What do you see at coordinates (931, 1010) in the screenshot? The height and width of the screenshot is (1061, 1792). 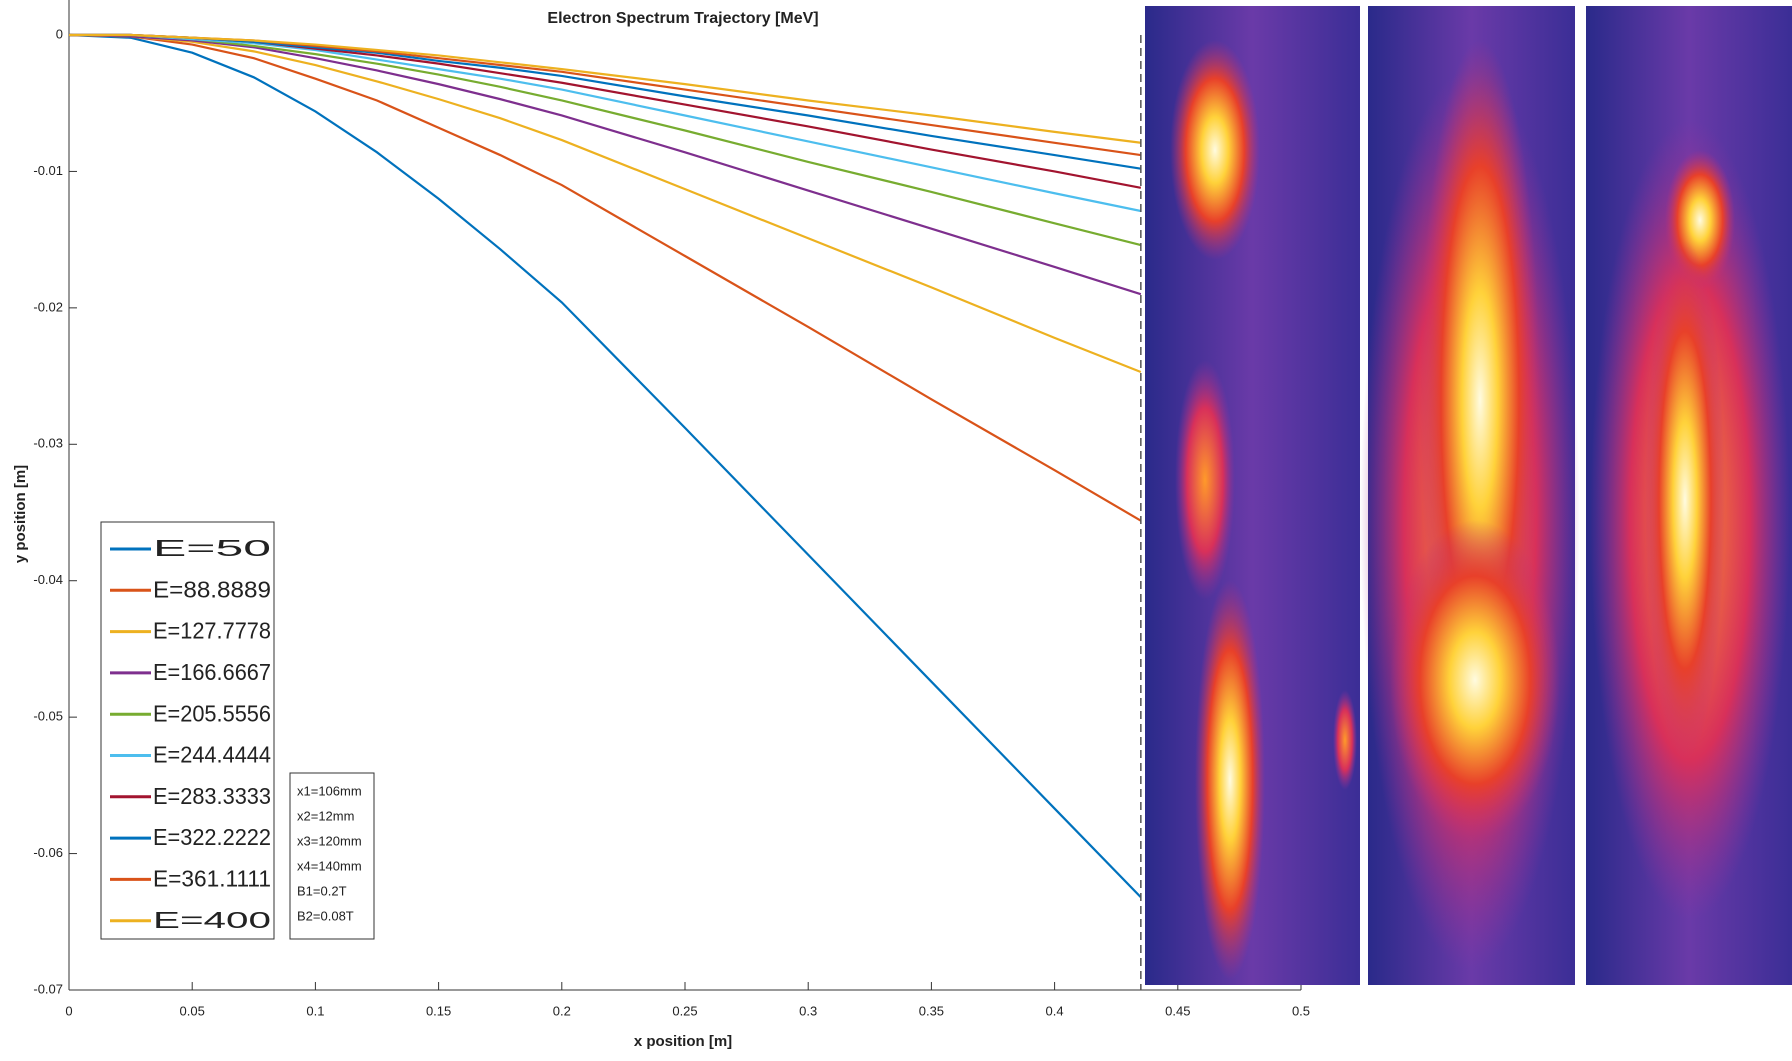 I see `x-tick-label: 0.35` at bounding box center [931, 1010].